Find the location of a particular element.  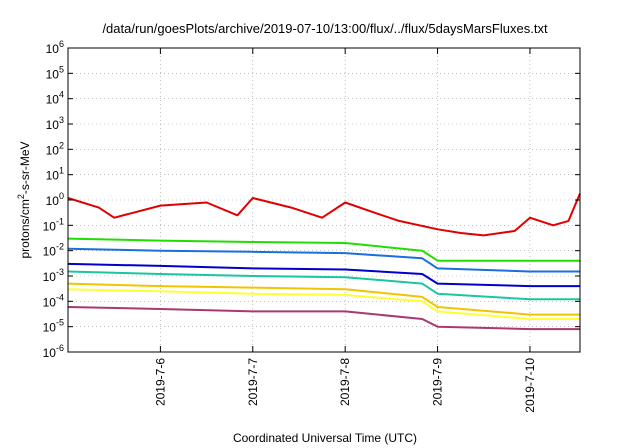

y-tick-label: 10⁶ is located at coordinates (55, 47).